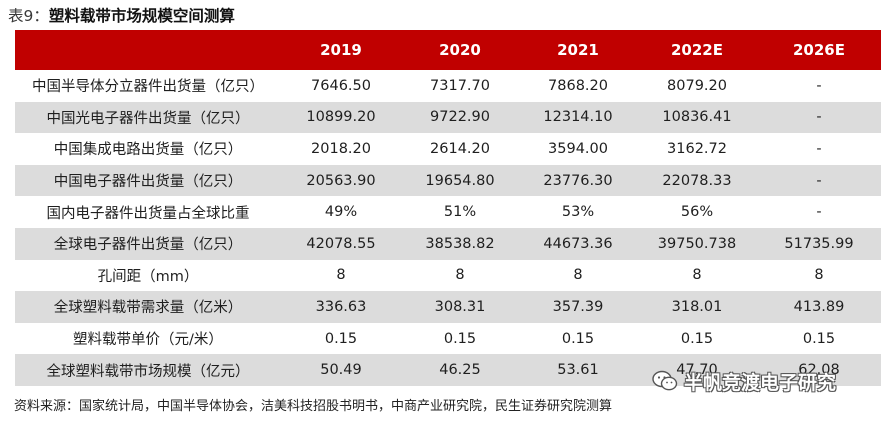  What do you see at coordinates (148, 86) in the screenshot?
I see `row-label: 中国半导体分立器件出货量（亿只）` at bounding box center [148, 86].